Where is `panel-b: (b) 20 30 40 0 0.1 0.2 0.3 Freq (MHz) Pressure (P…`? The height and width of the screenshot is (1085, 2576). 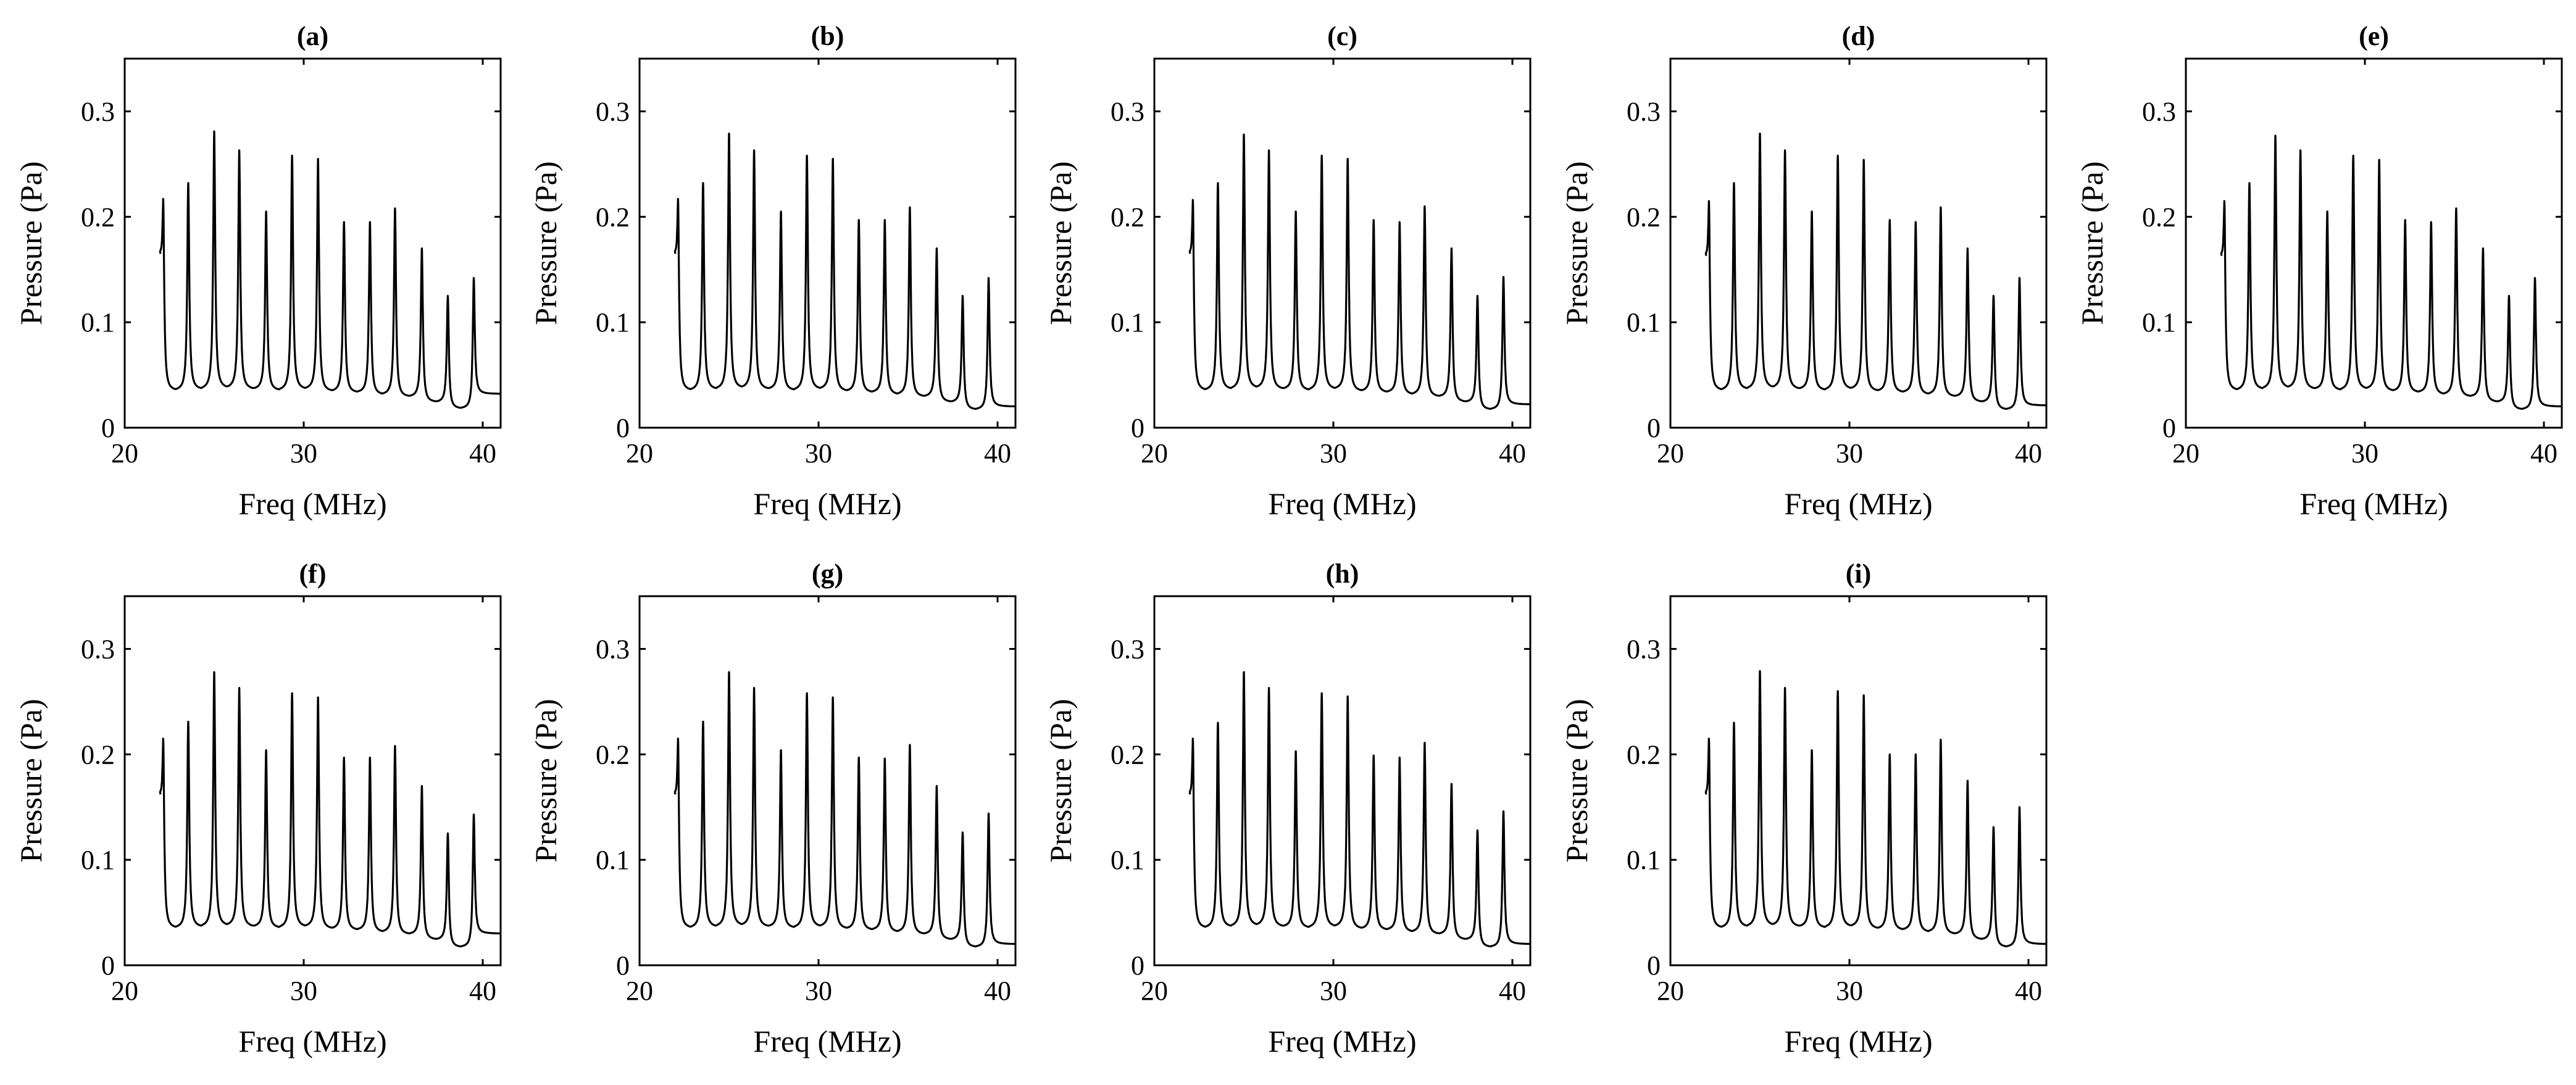
panel-b: (b) 20 30 40 0 0.1 0.2 0.3 Freq (MHz) Pressure (P… is located at coordinates (773, 271).